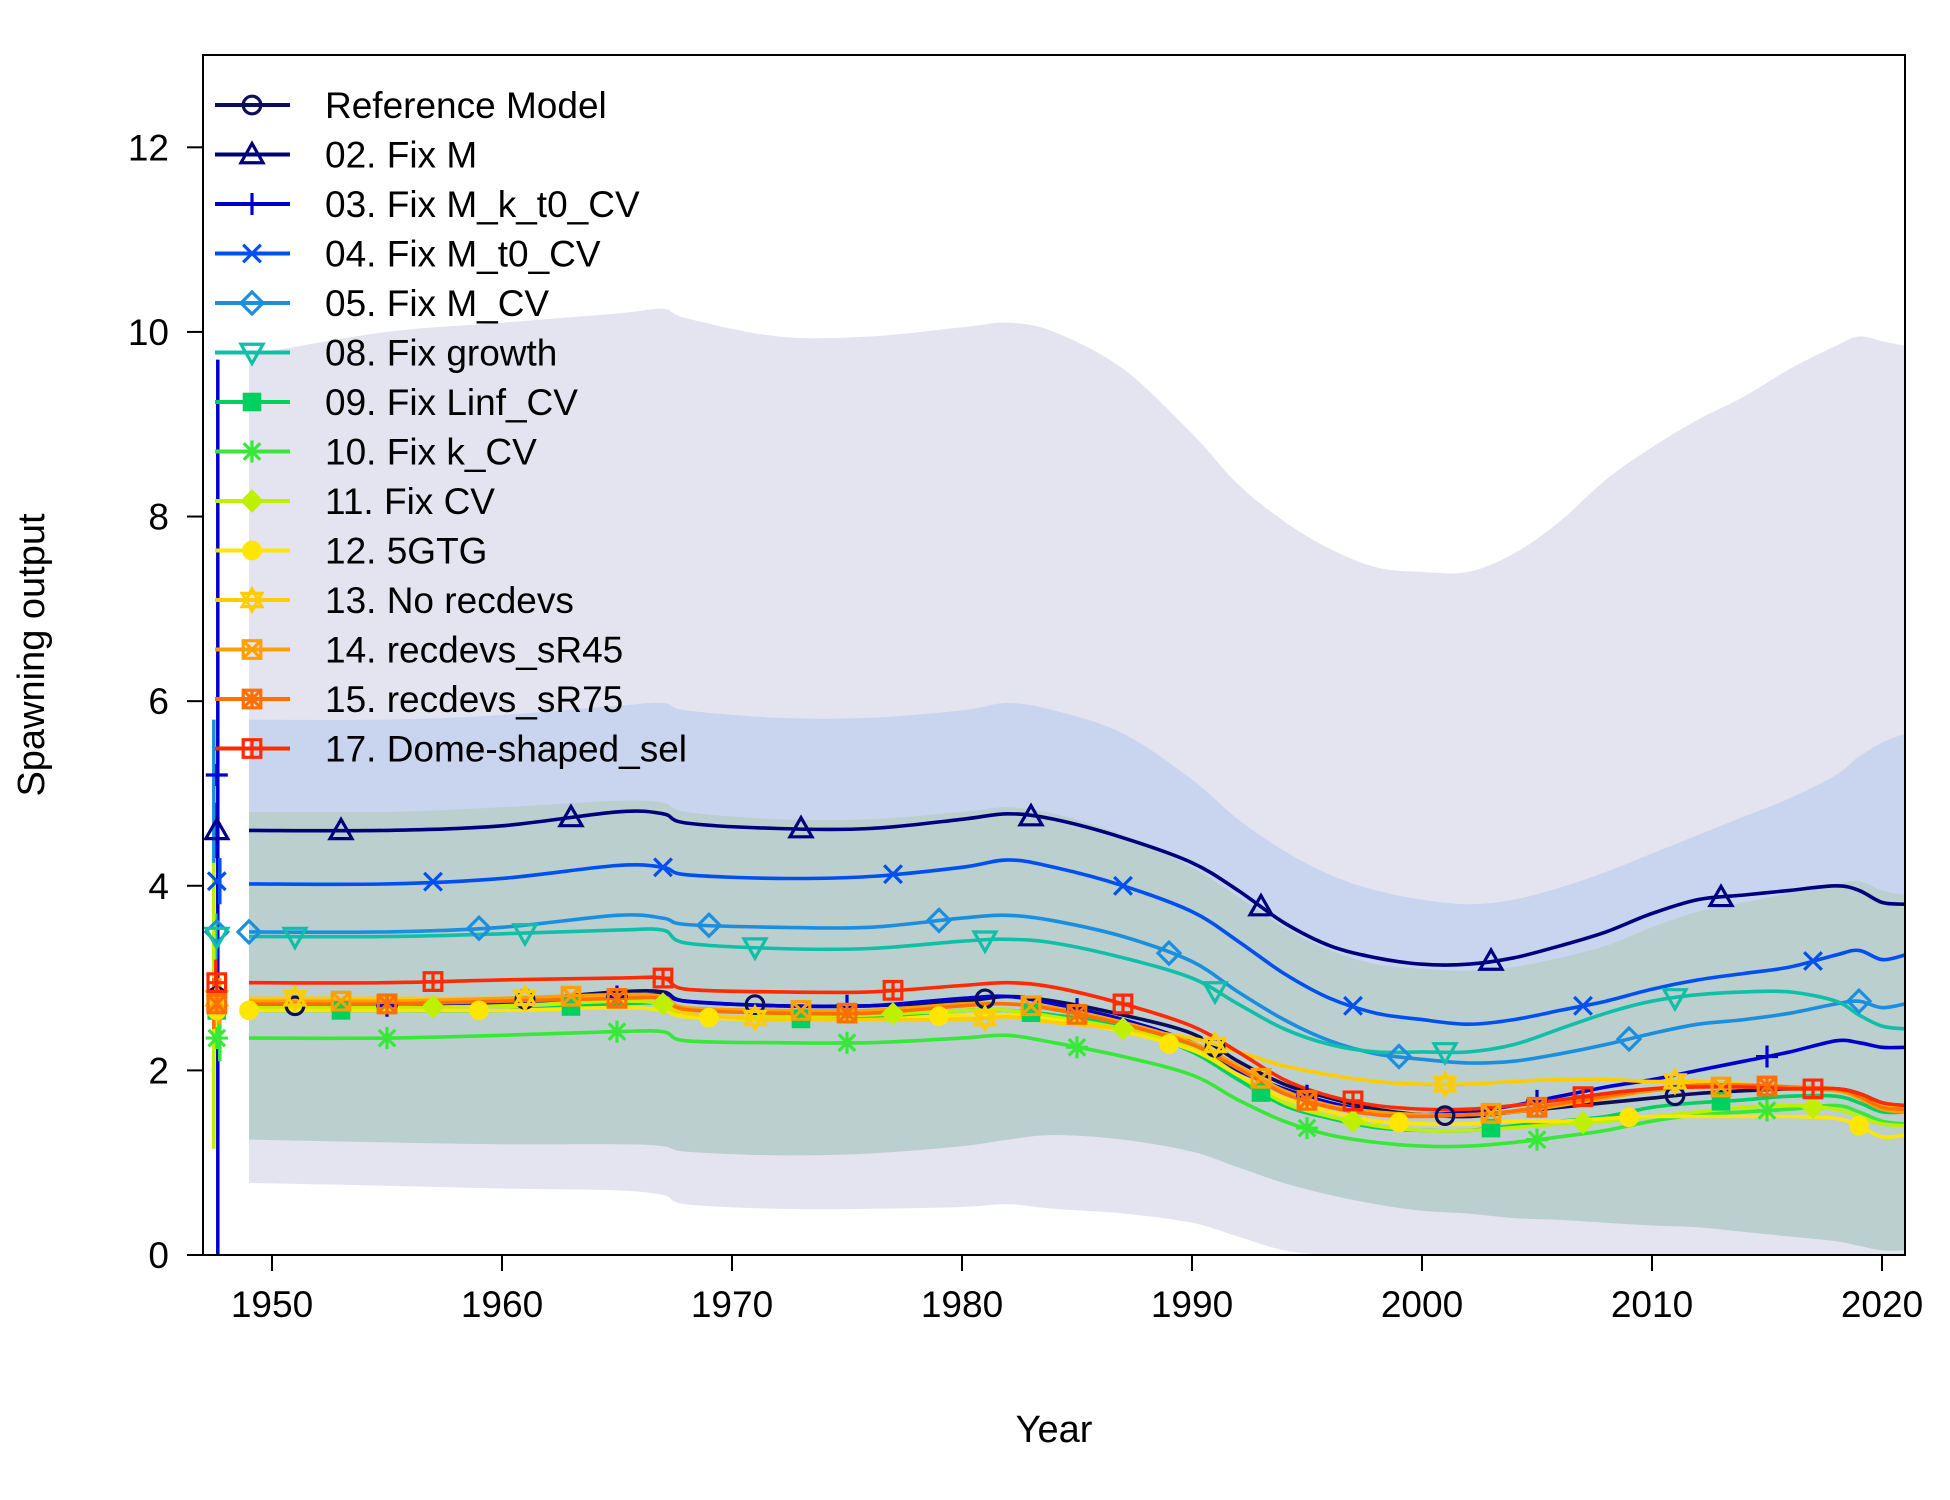 Image resolution: width=1950 pixels, height=1500 pixels. Describe the element at coordinates (709, 925) in the screenshot. I see `series-marker-5-1969` at that location.